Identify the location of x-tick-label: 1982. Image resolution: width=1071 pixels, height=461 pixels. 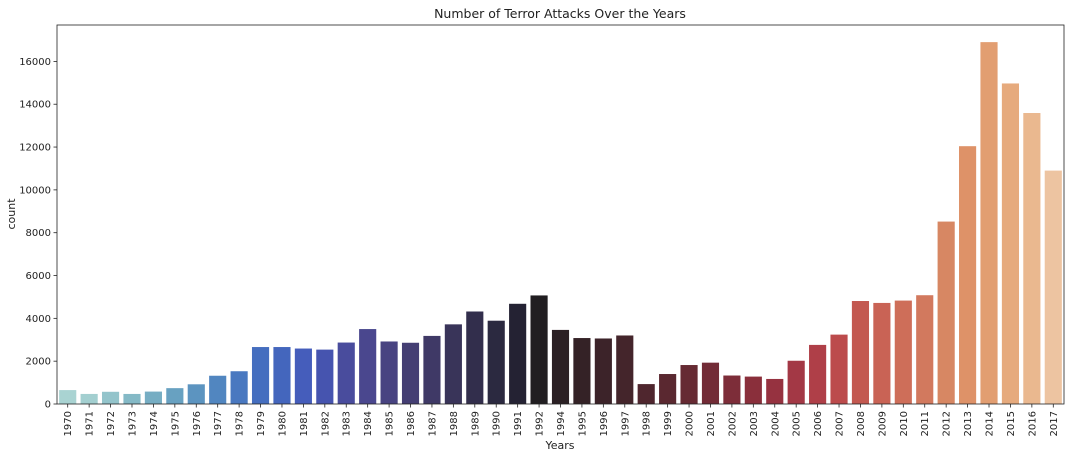
(325, 423).